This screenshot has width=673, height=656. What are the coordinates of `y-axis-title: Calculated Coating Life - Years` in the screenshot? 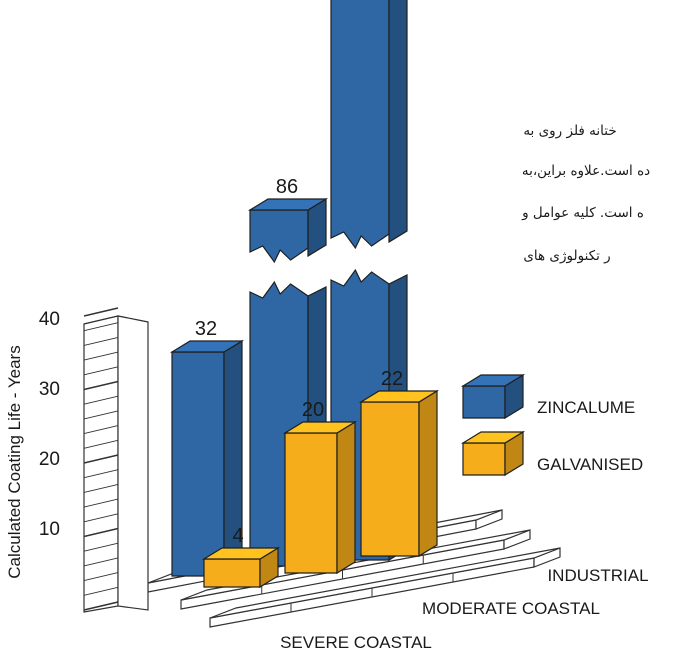 It's located at (14, 461).